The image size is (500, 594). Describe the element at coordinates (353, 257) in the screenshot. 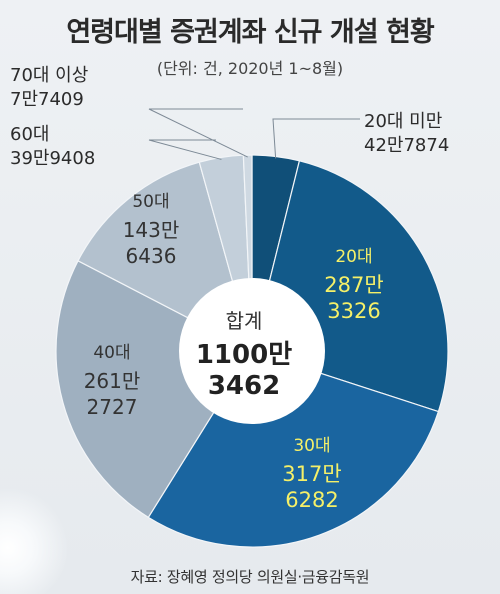

I see `slice-label-20대: 20대` at that location.